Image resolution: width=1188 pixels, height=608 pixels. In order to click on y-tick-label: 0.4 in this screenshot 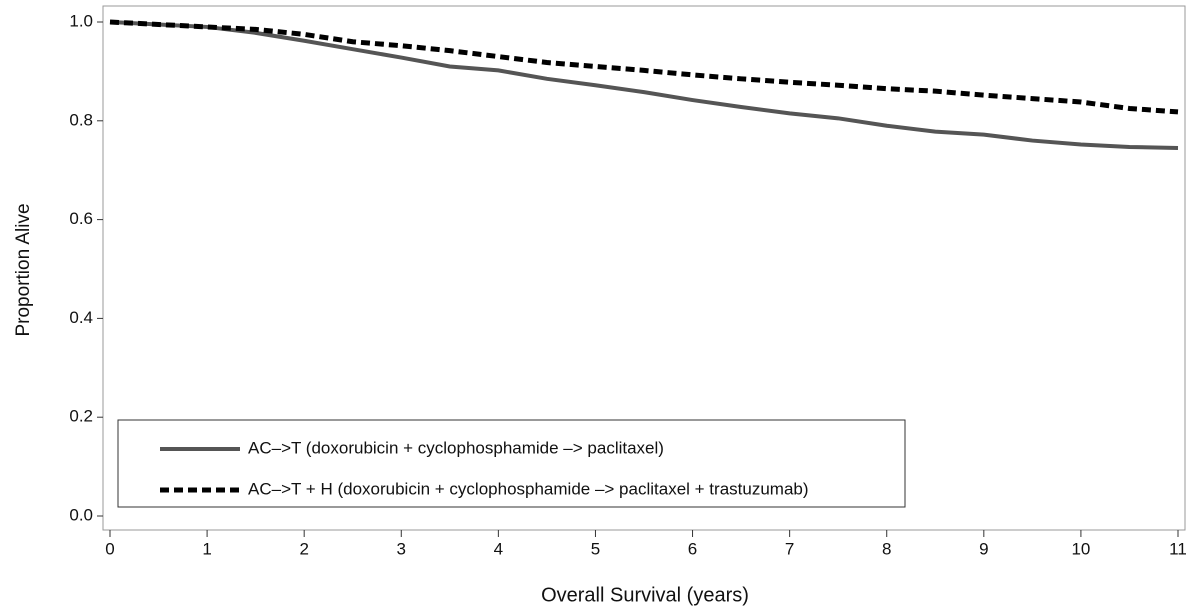, I will do `click(81, 317)`.